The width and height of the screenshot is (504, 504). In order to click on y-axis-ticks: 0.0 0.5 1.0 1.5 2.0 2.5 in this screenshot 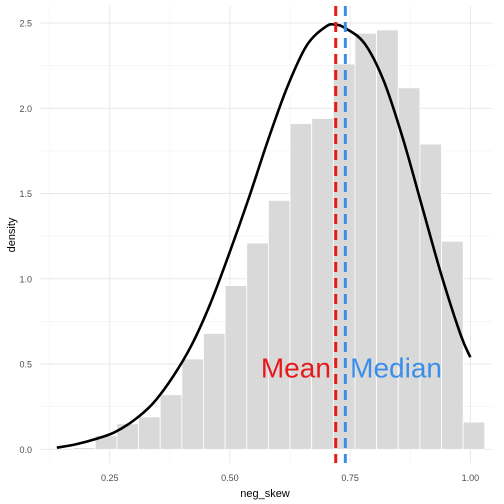, I will do `click(25, 237)`.